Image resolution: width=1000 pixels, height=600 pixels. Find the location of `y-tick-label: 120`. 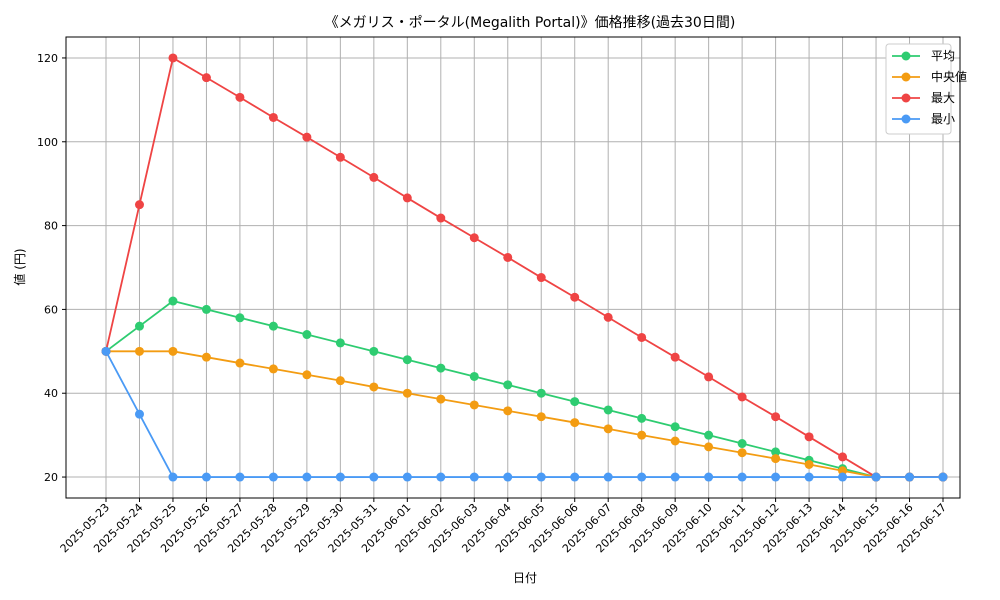

y-tick-label: 120 is located at coordinates (47, 58).